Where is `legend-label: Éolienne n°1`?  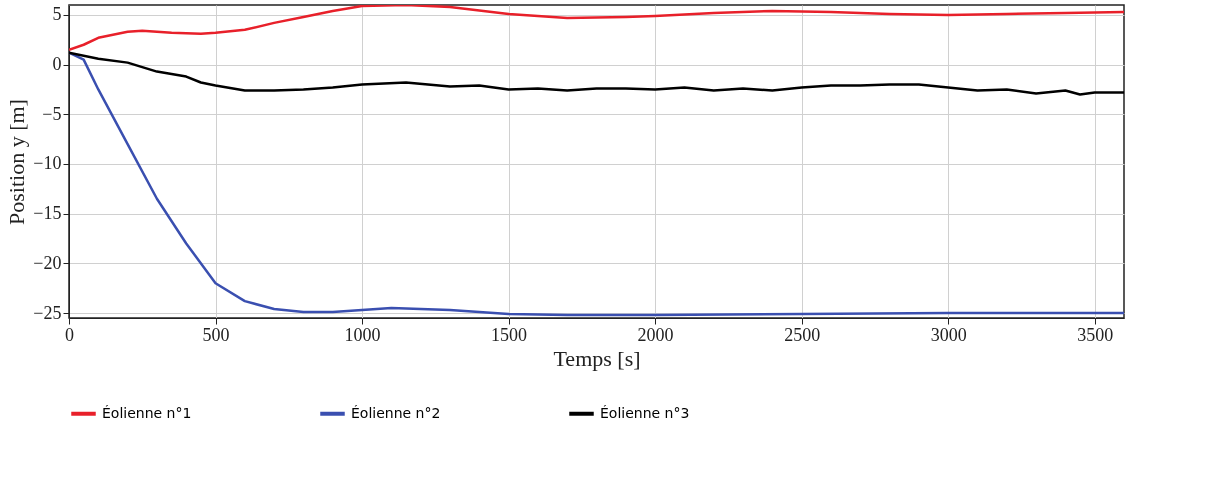
legend-label: Éolienne n°1 is located at coordinates (147, 412).